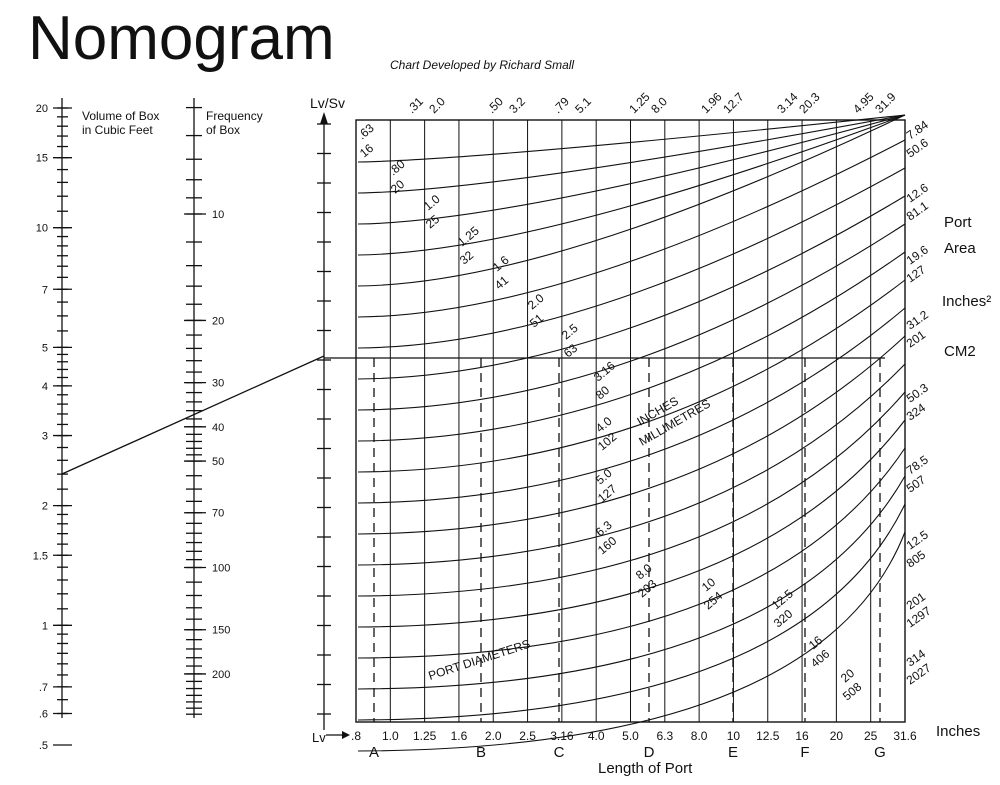 This screenshot has width=1000, height=785. What do you see at coordinates (218, 462) in the screenshot?
I see `frequency-tick-label: 50` at bounding box center [218, 462].